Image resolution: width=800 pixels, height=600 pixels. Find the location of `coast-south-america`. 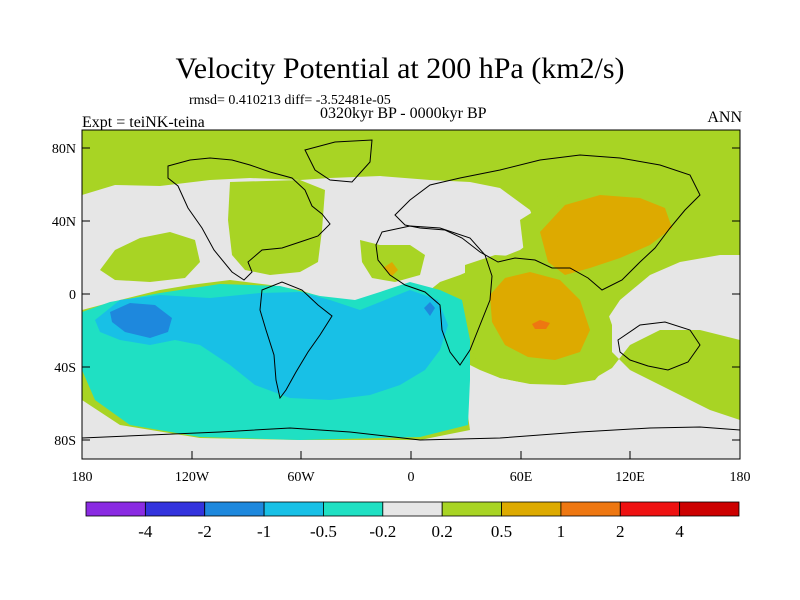

coast-south-america is located at coordinates (296, 340).